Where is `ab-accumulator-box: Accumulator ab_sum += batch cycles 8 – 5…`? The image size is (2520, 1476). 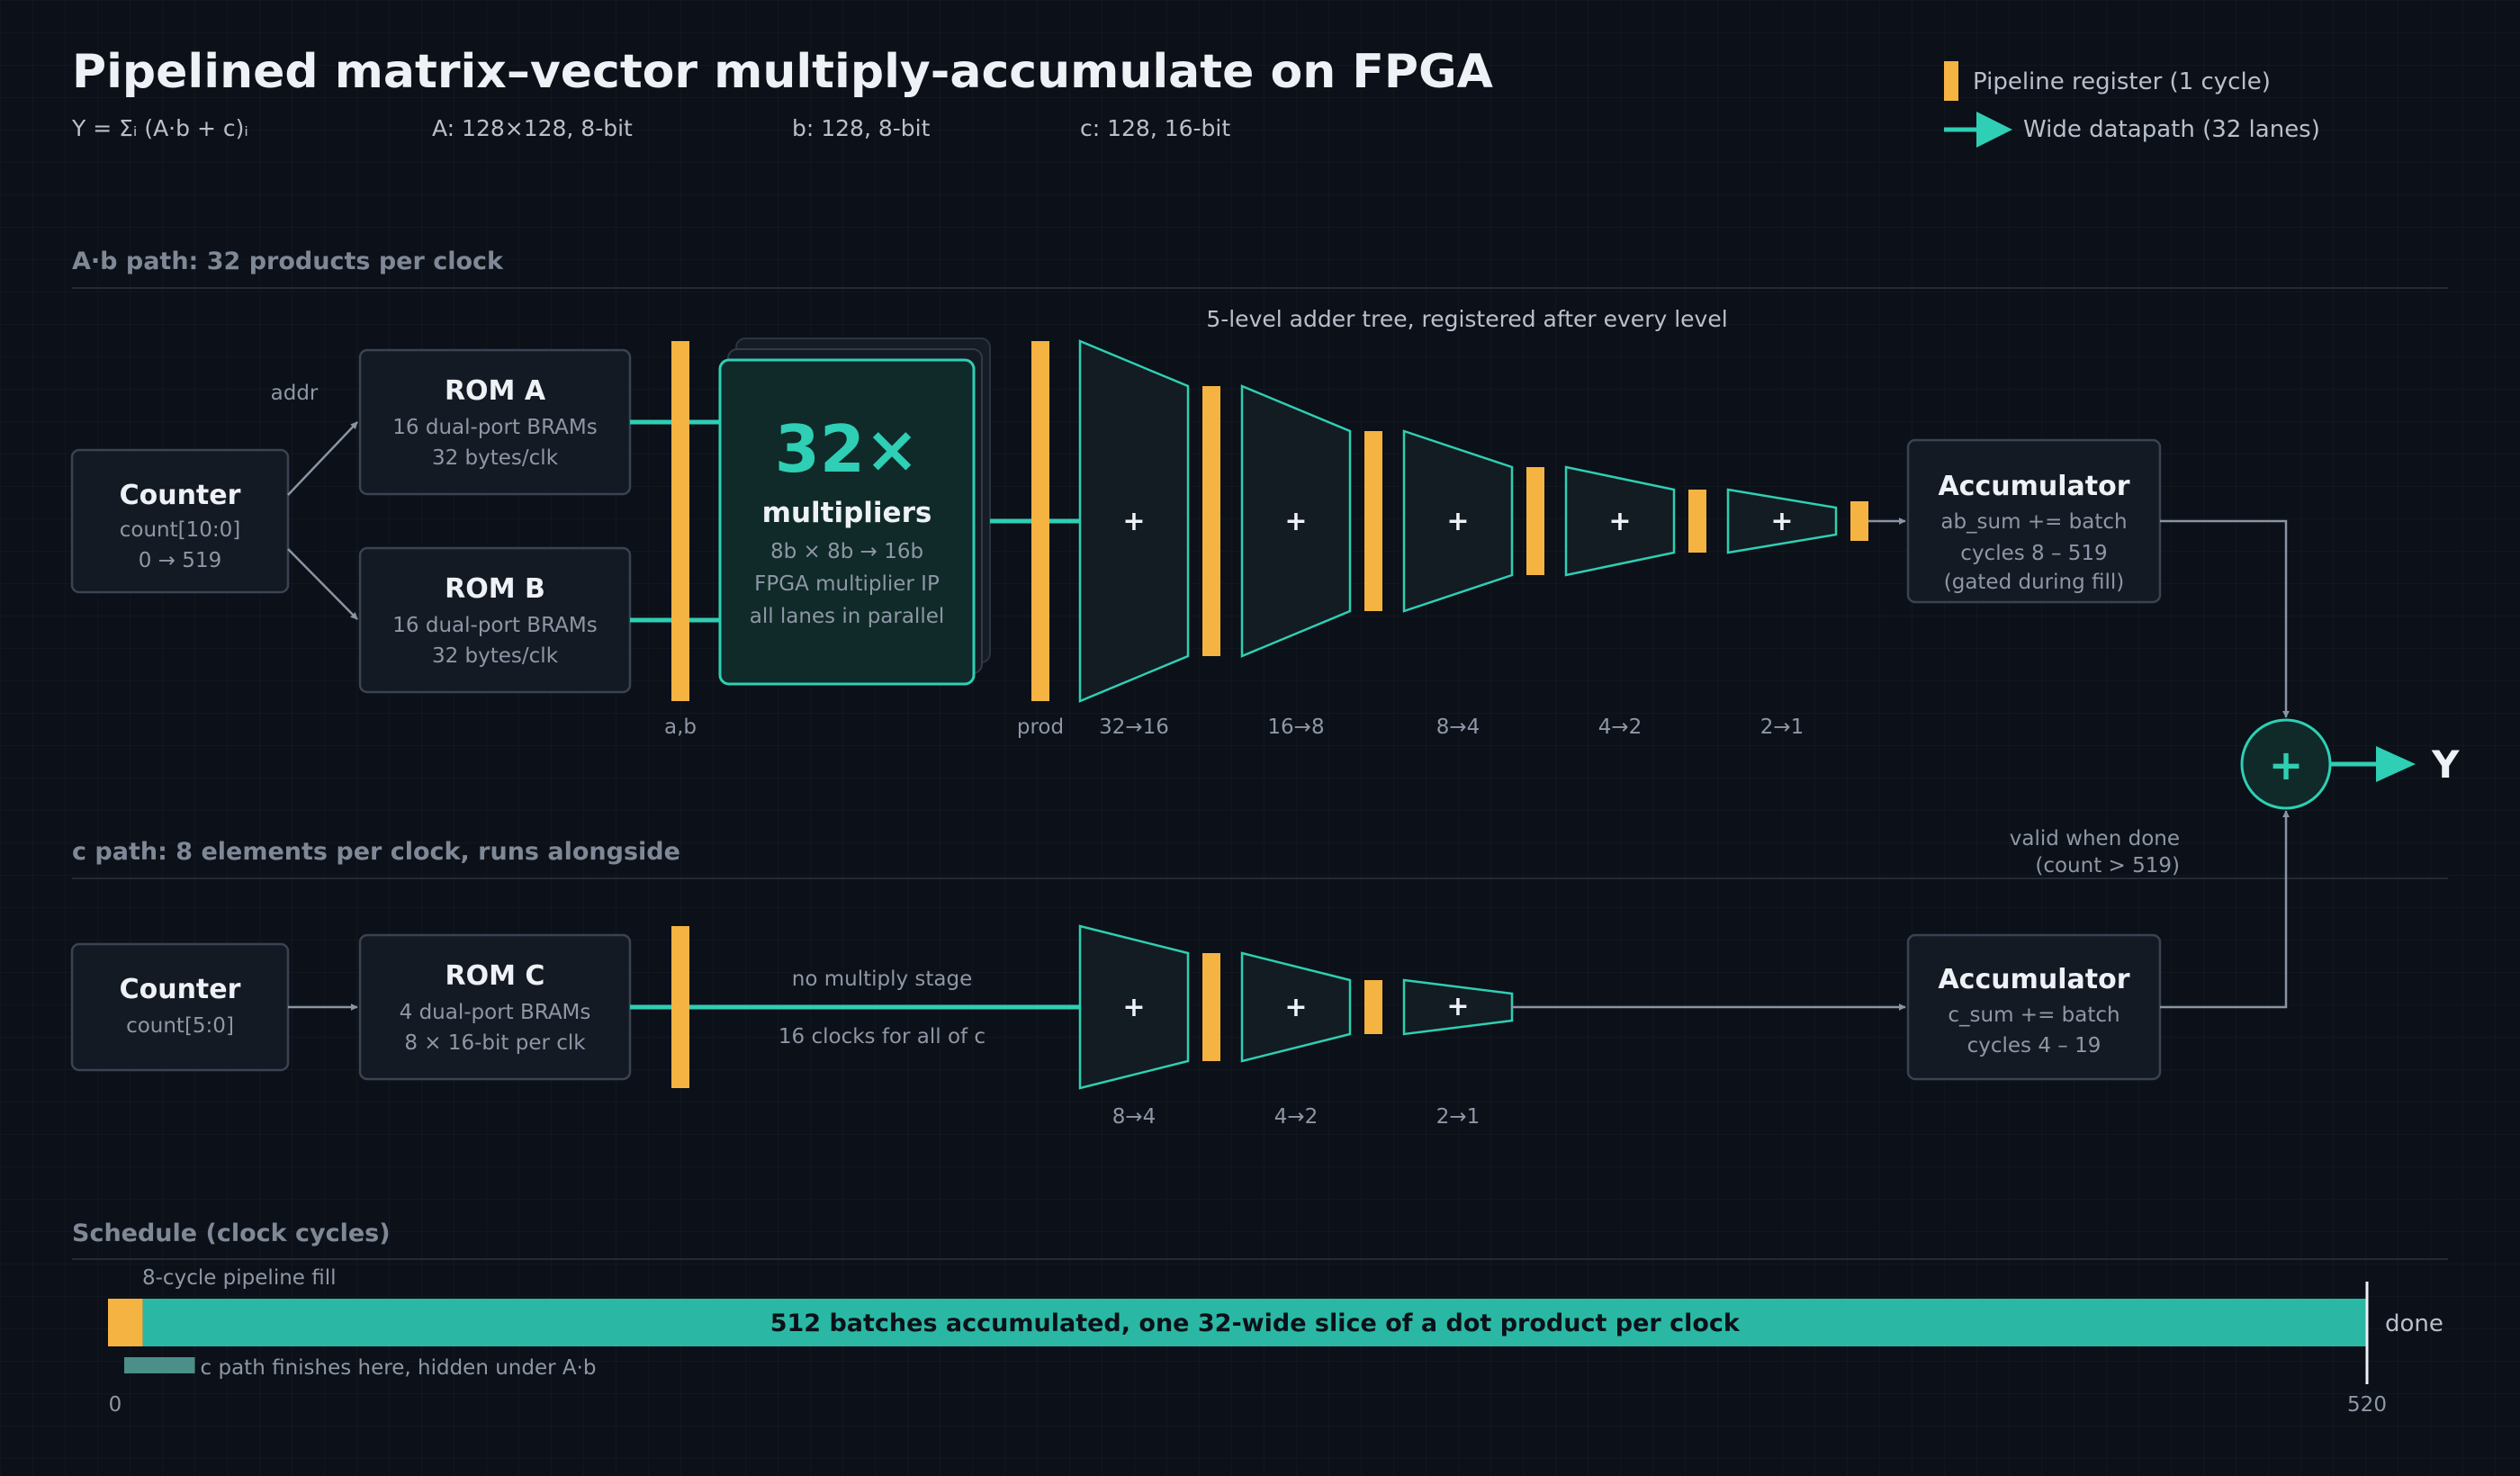
ab-accumulator-box: Accumulator ab_sum += batch cycles 8 – 5… is located at coordinates (2034, 521).